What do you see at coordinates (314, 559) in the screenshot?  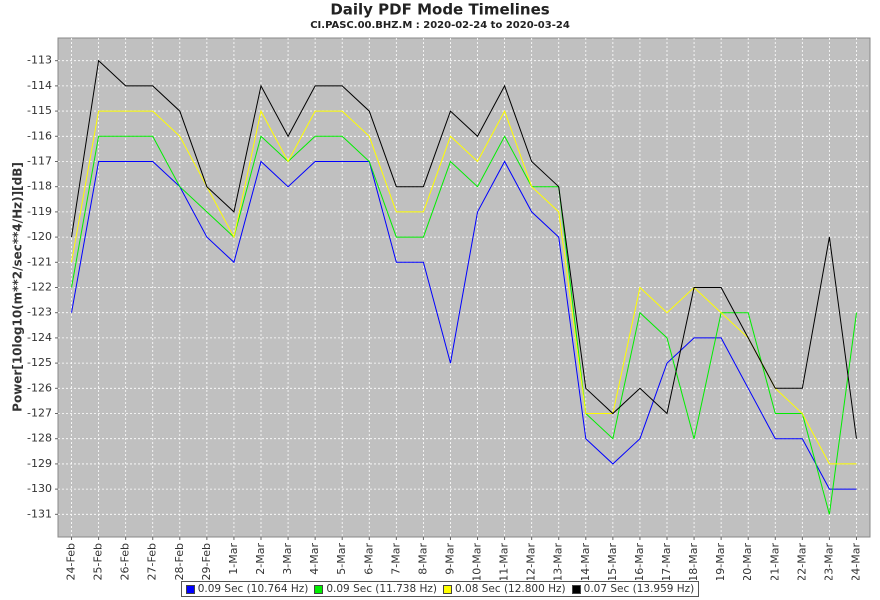 I see `x-tick-label: 4-Mar` at bounding box center [314, 559].